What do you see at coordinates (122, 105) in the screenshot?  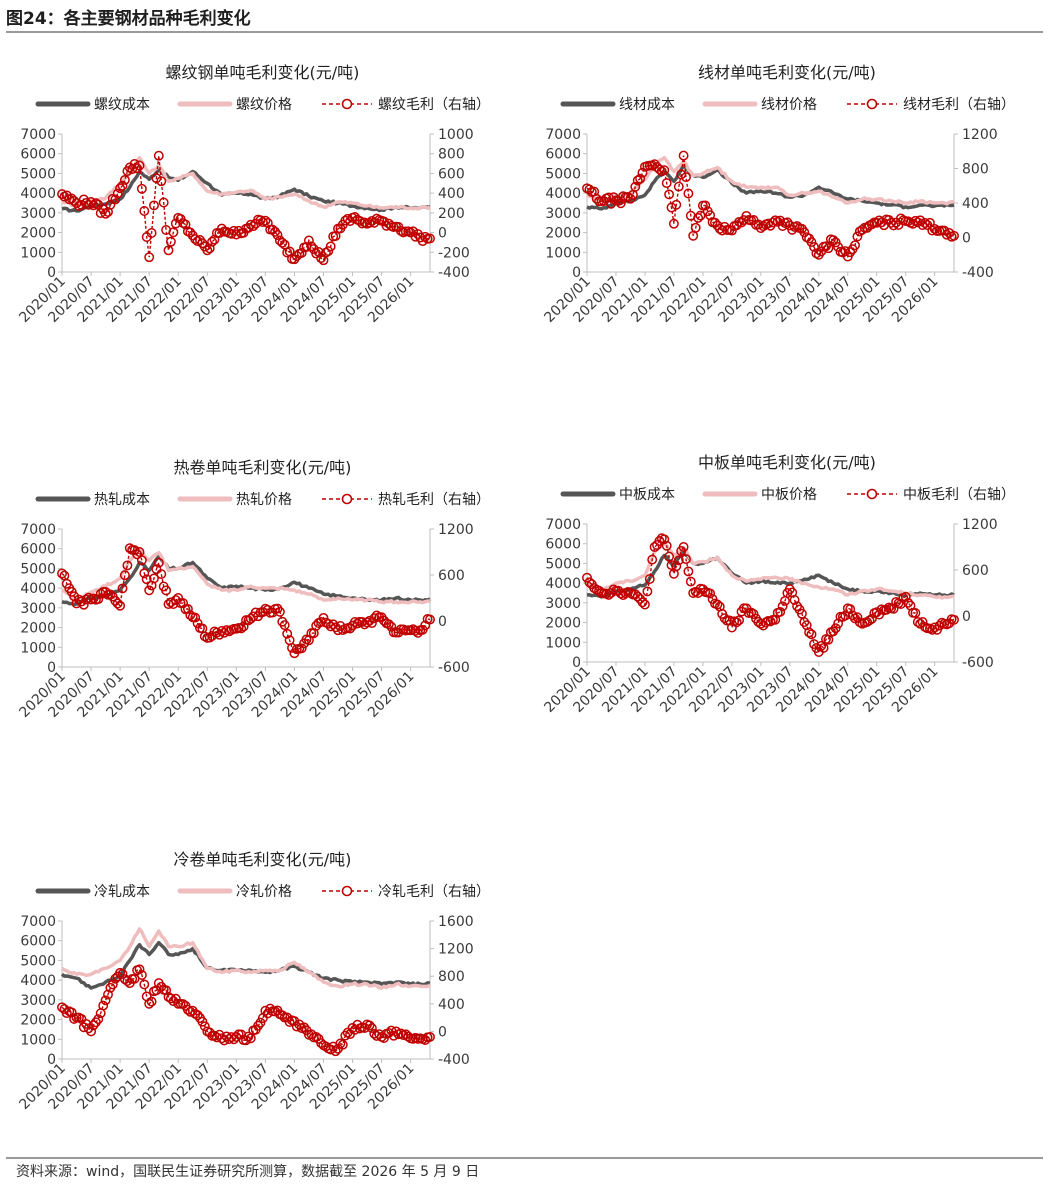 I see `legend-label: 螺纹成本` at bounding box center [122, 105].